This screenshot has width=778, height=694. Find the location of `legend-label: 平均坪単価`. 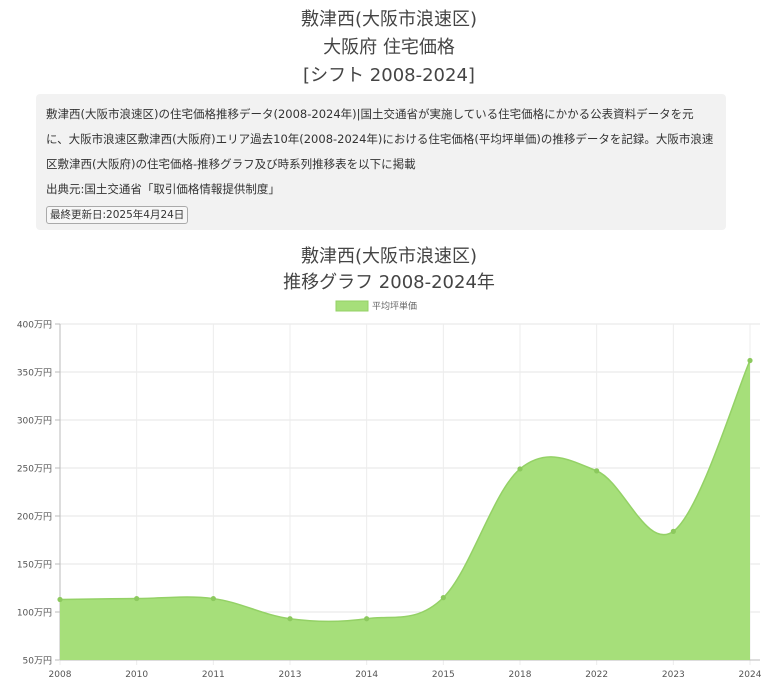

legend-label: 平均坪単価 is located at coordinates (394, 306).